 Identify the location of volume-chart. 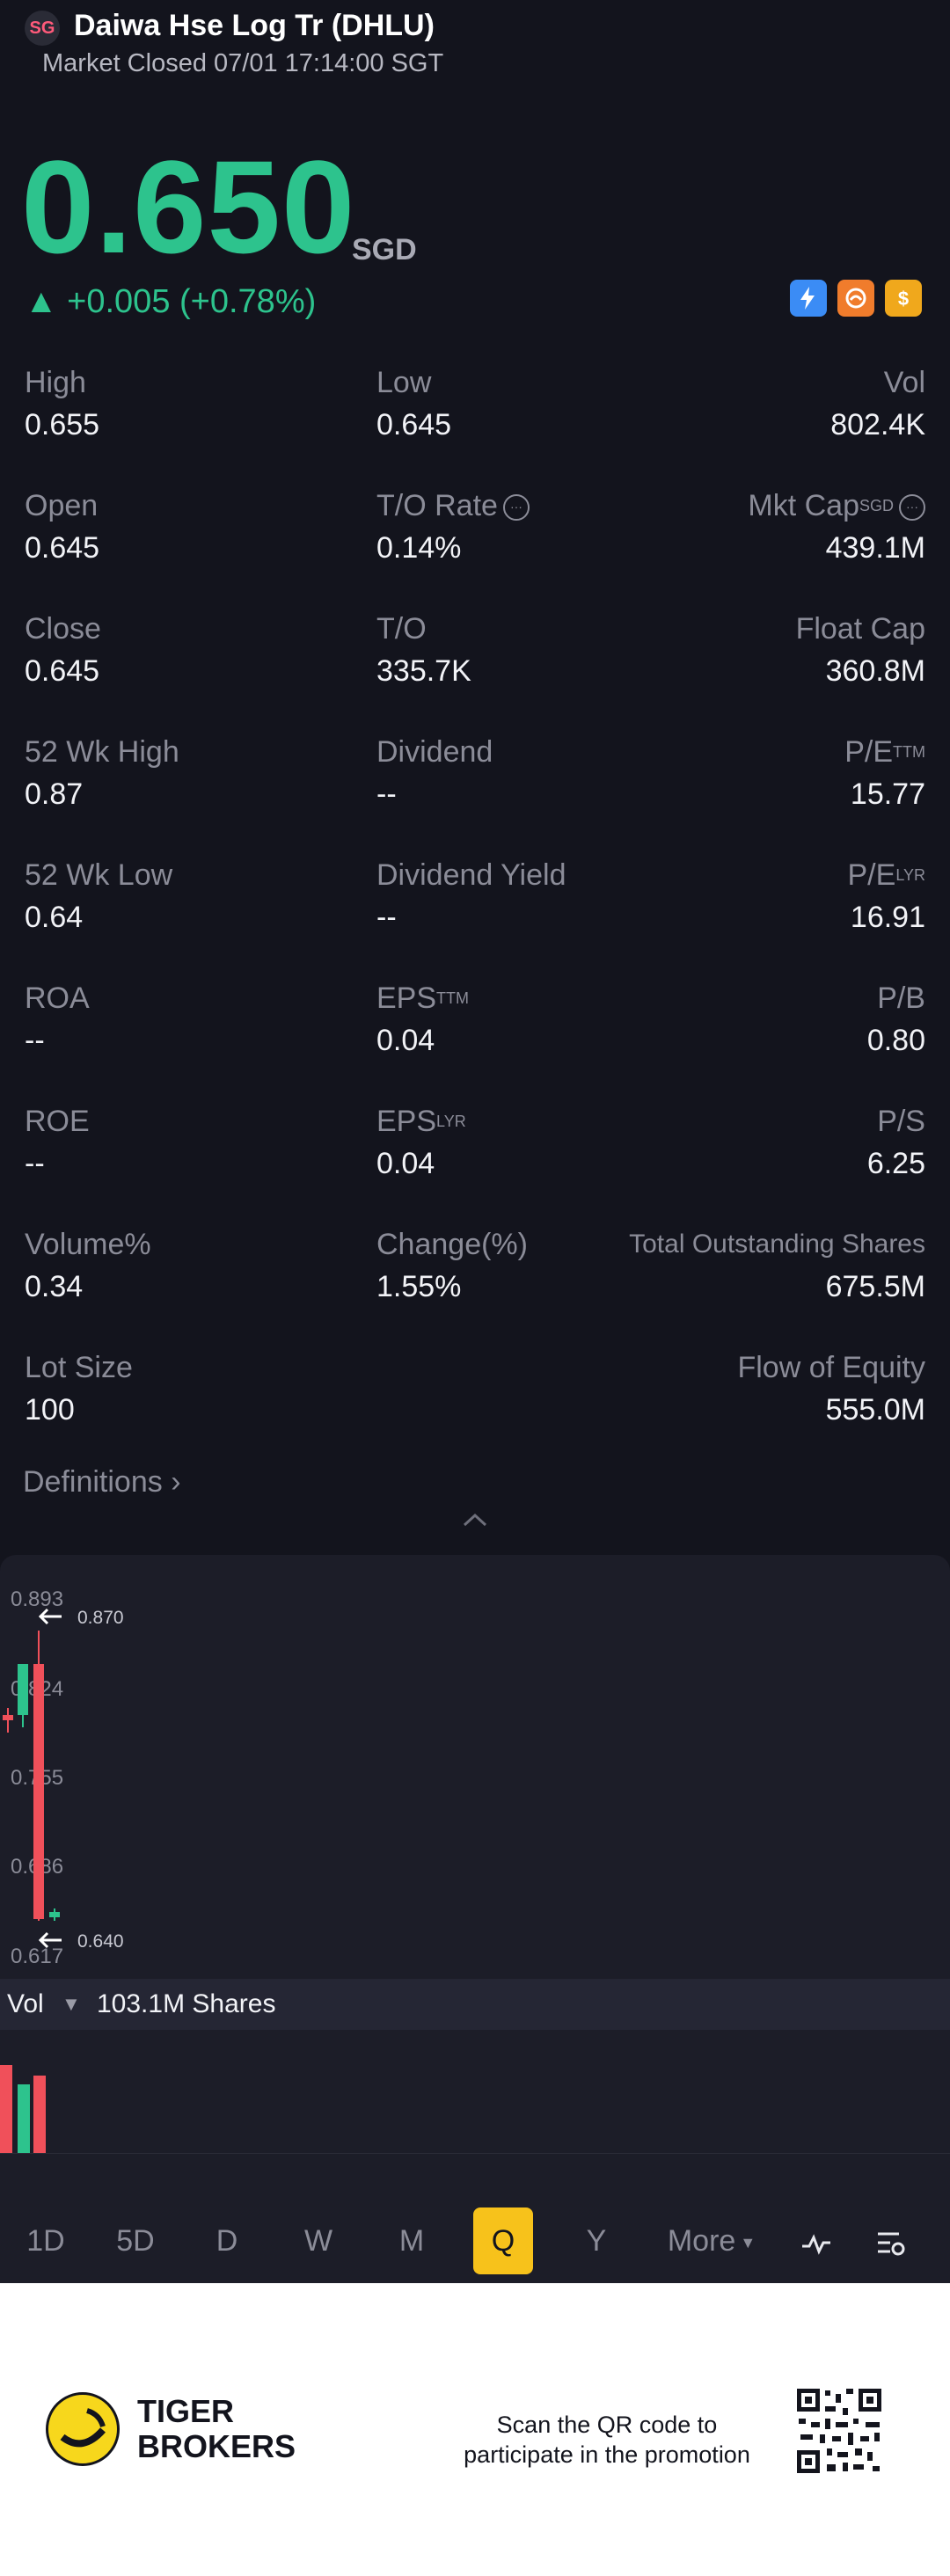
(23, 2109).